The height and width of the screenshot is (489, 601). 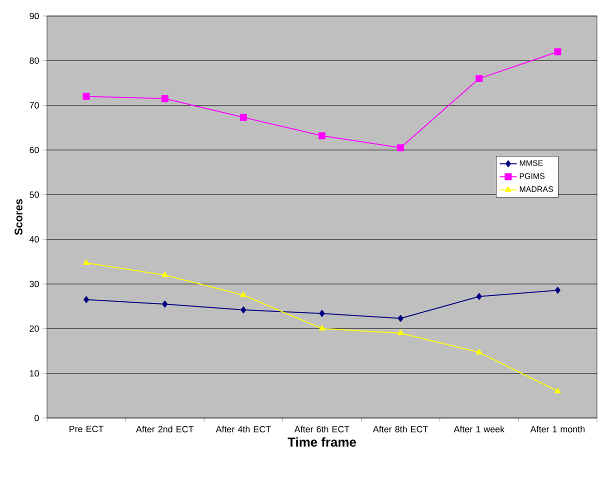 I want to click on y-tick-label: 0, so click(x=36, y=418).